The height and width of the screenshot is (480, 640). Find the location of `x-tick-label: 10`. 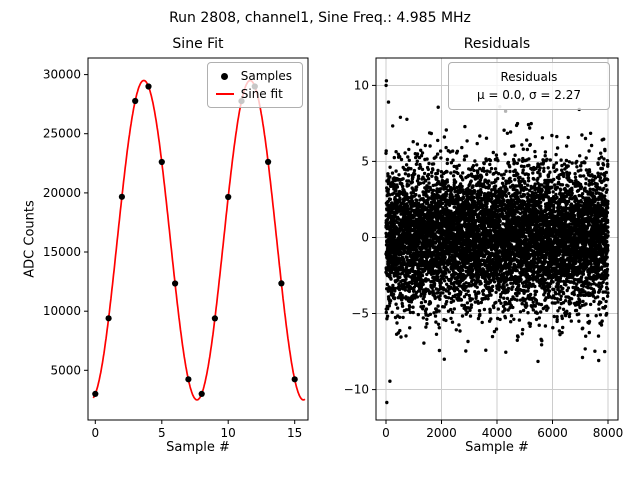

x-tick-label: 10 is located at coordinates (228, 433).